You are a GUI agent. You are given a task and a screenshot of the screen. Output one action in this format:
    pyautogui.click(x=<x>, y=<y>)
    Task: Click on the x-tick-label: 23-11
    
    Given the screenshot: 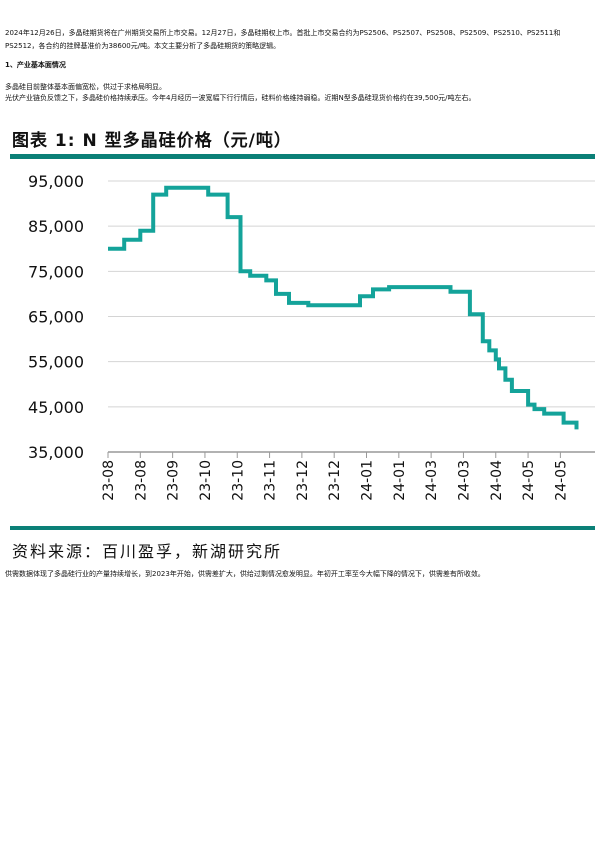 What is the action you would take?
    pyautogui.click(x=271, y=480)
    